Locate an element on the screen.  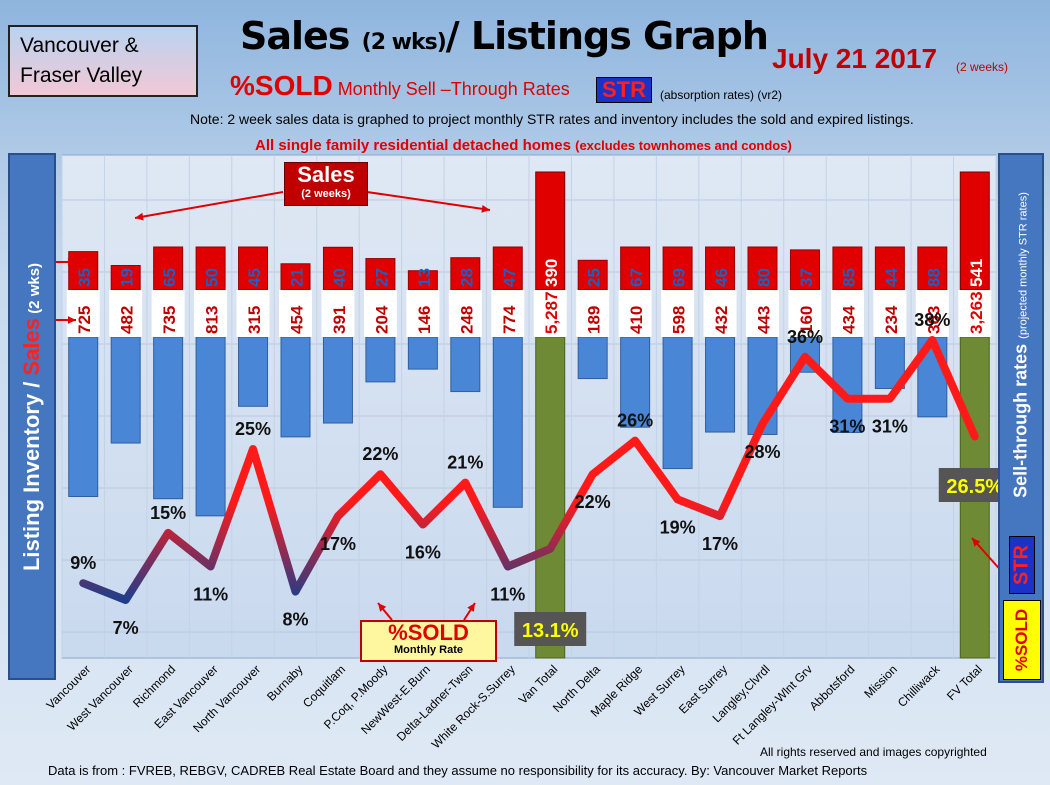
listing-value-label: 189 is located at coordinates (594, 320).